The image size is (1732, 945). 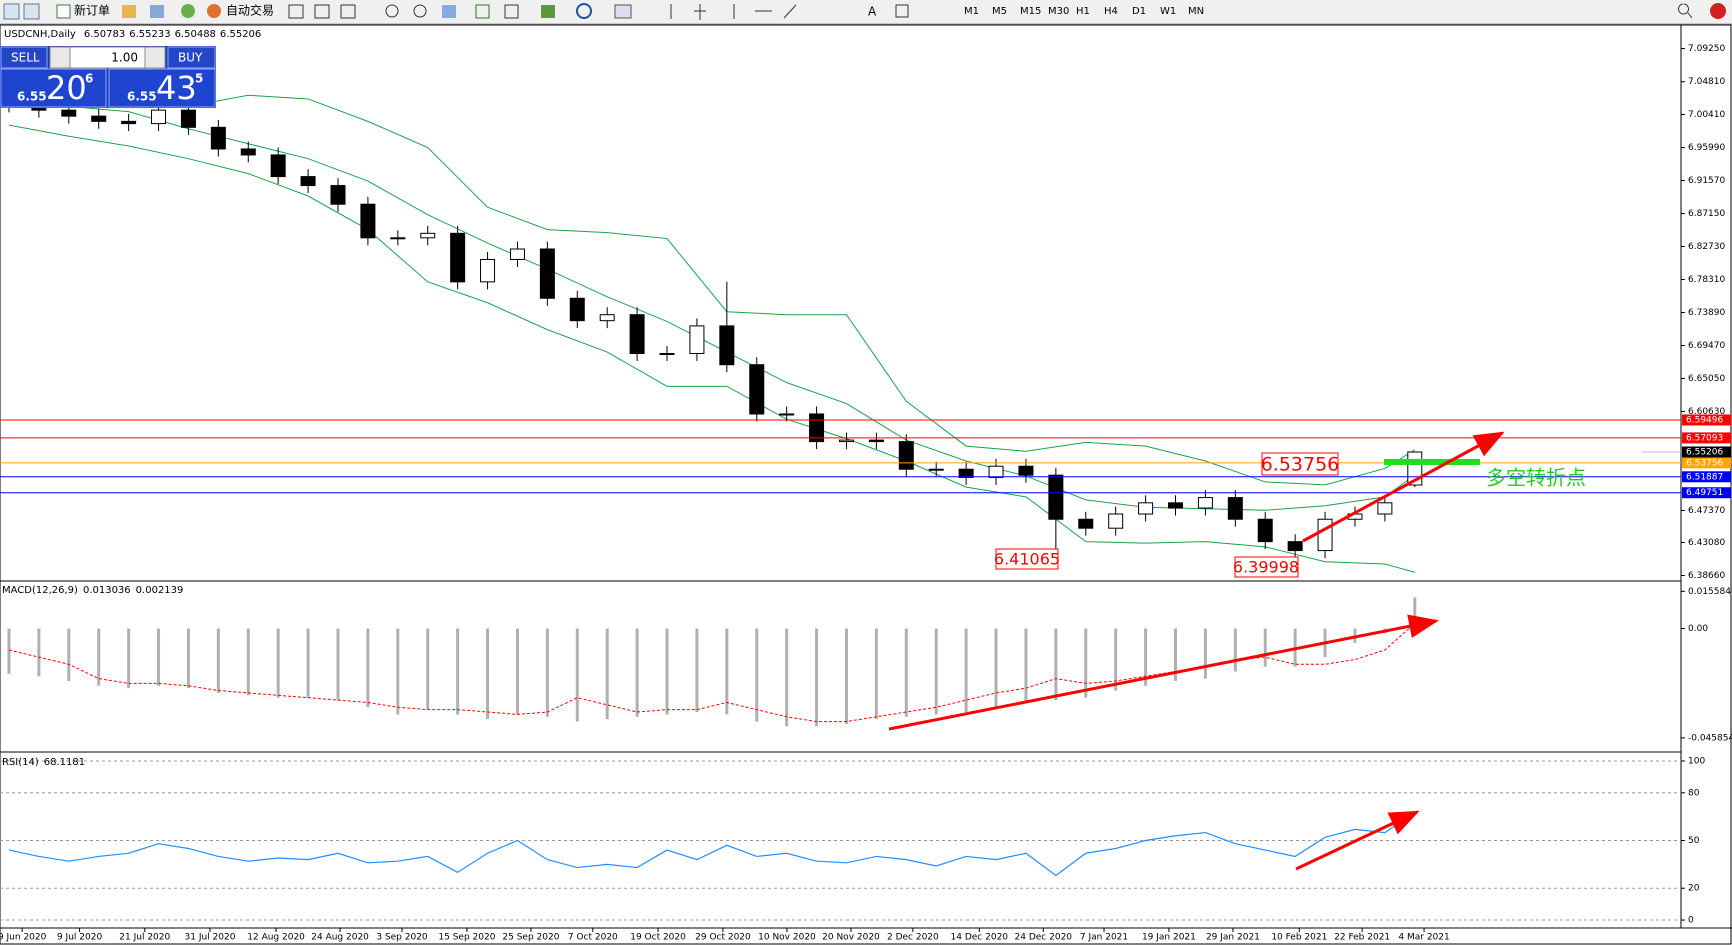 What do you see at coordinates (1696, 761) in the screenshot?
I see `y-tick-label: 100` at bounding box center [1696, 761].